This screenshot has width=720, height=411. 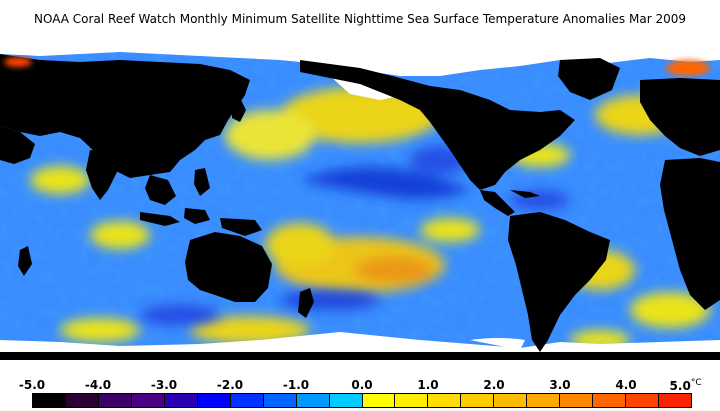 What do you see at coordinates (589, 79) in the screenshot?
I see `land-greenland` at bounding box center [589, 79].